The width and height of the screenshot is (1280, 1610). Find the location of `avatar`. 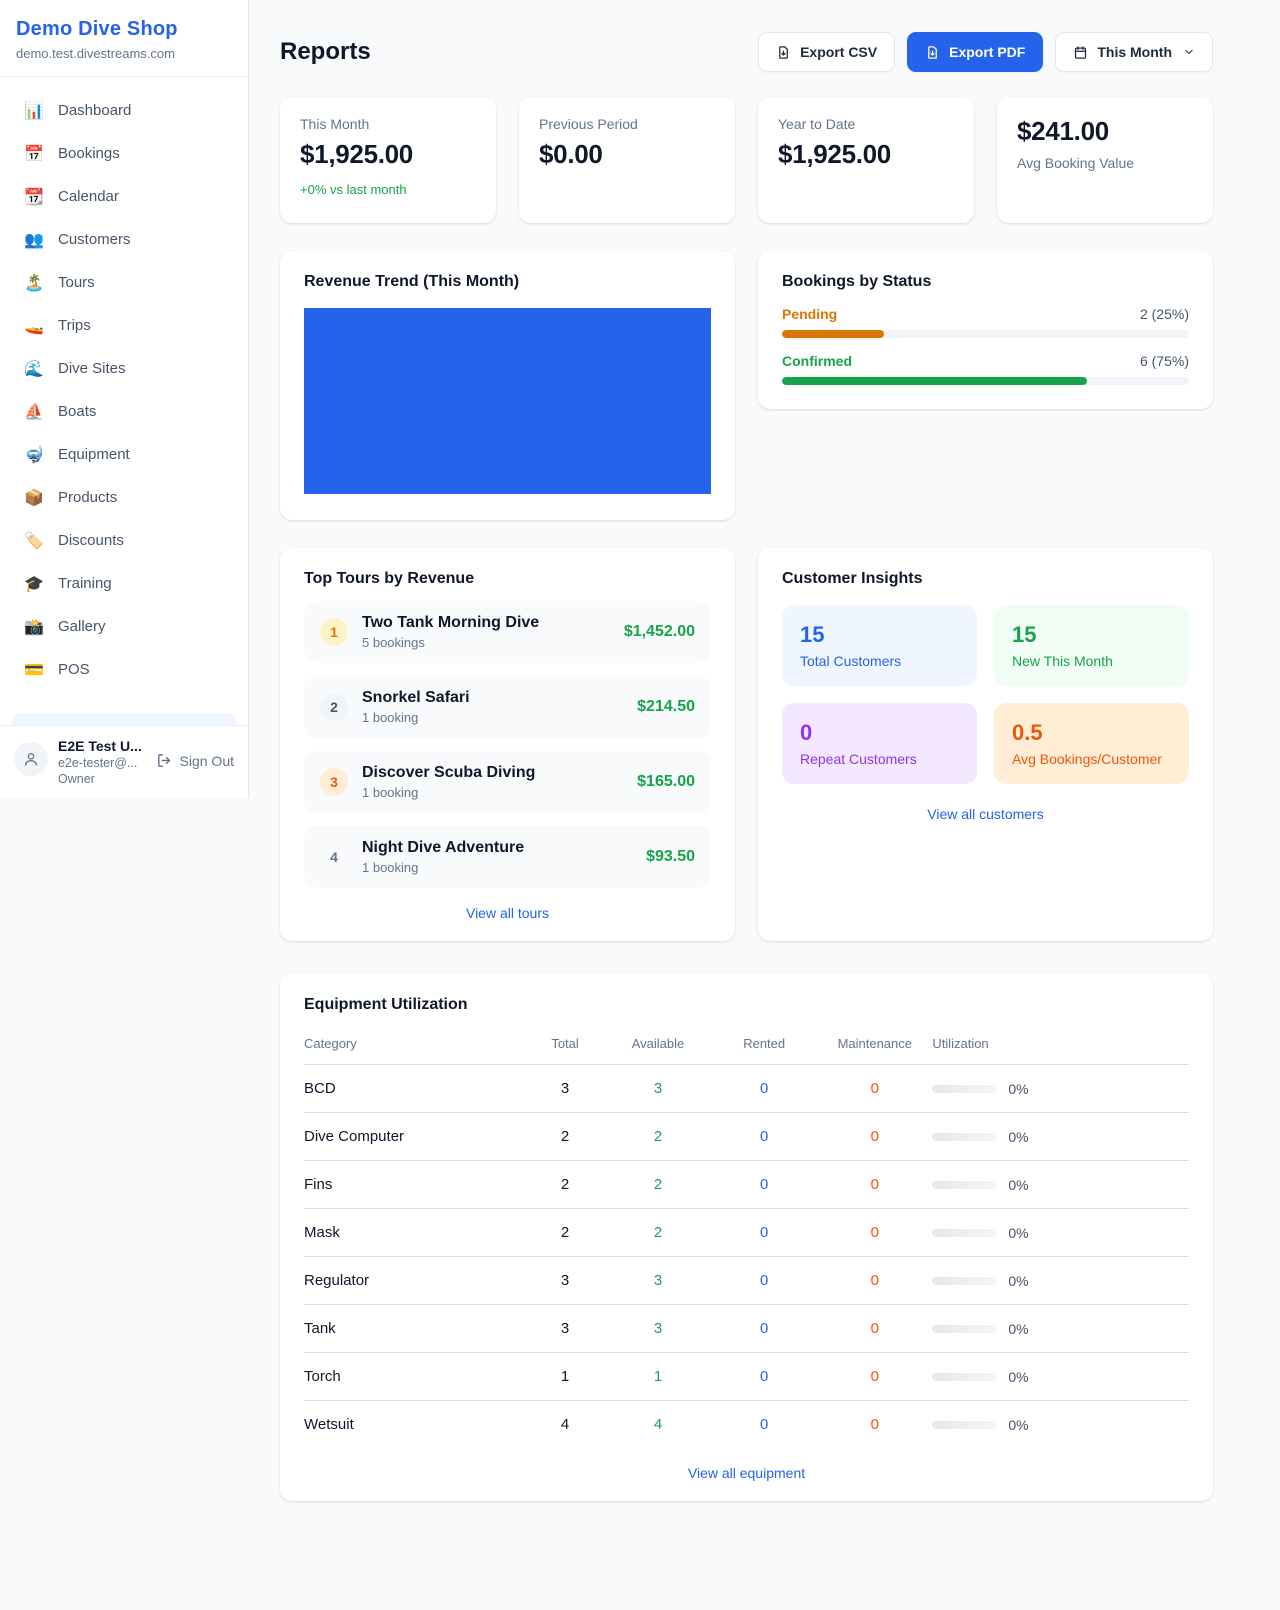

avatar is located at coordinates (31, 759).